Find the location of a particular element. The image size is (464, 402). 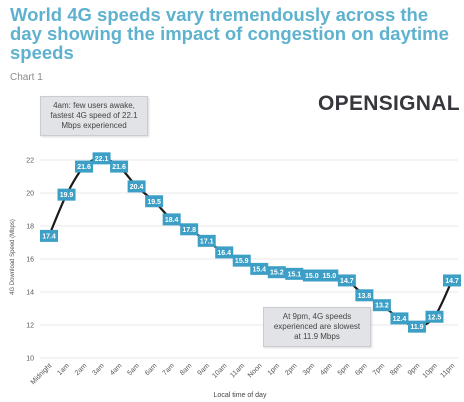

data-label: 20.4 is located at coordinates (136, 186).